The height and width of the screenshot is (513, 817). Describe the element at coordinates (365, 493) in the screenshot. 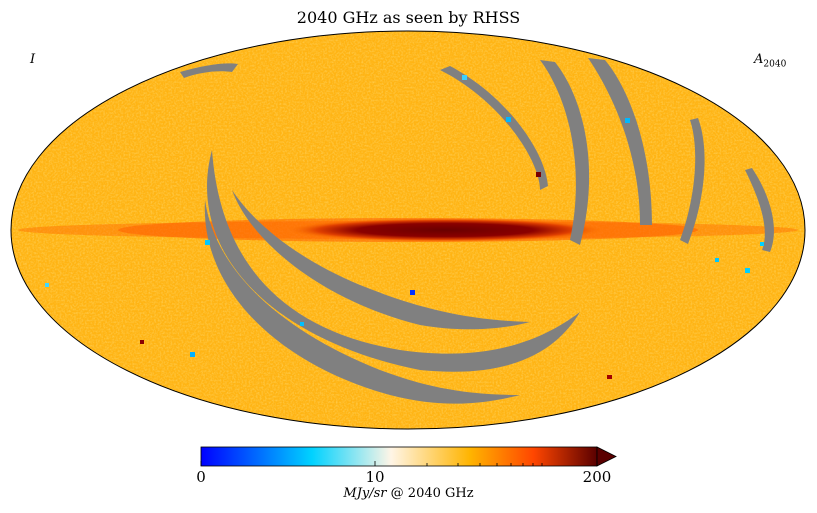

I see `unit-italic: MJy/sr` at that location.